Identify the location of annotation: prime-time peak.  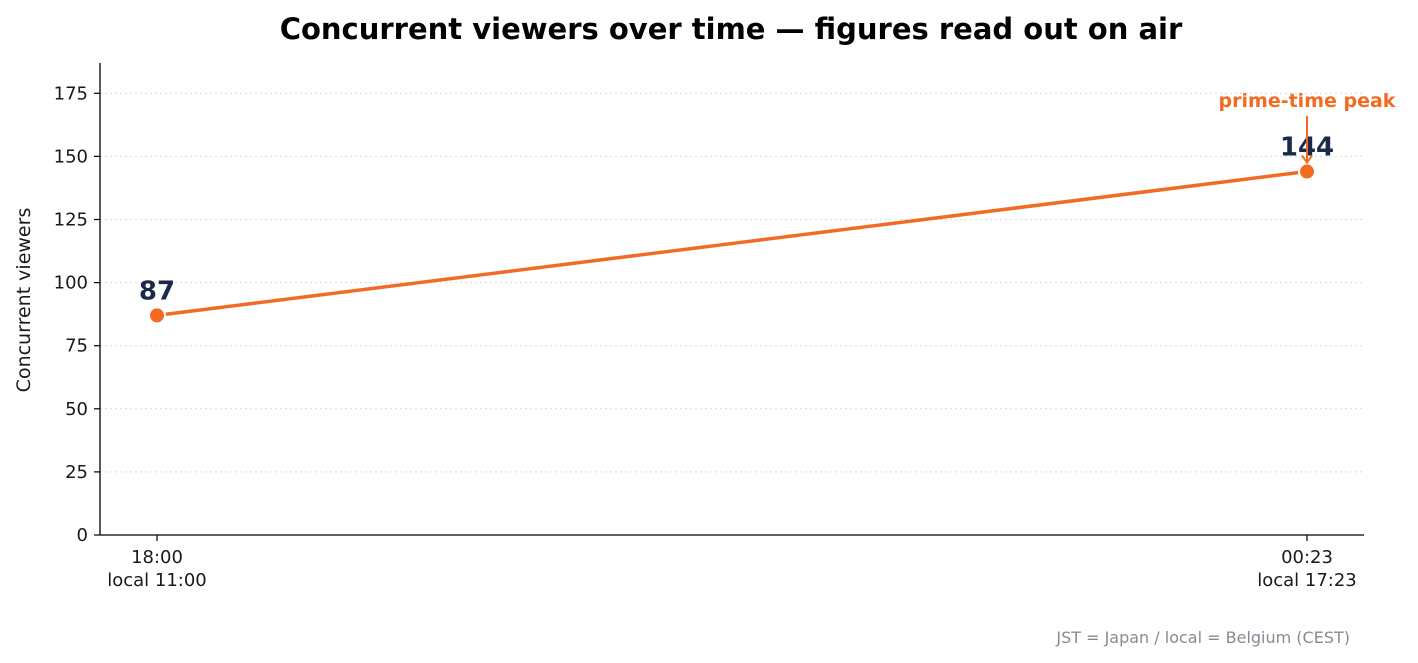
(1307, 127).